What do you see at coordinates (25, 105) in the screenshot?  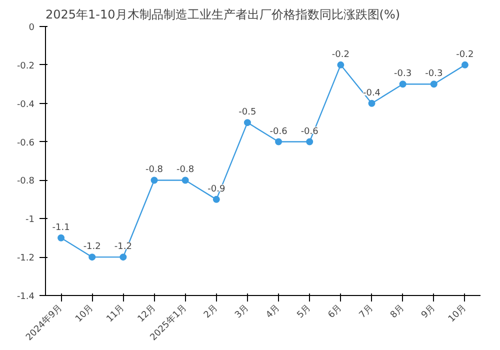 I see `y-tick-label: -0.4` at bounding box center [25, 105].